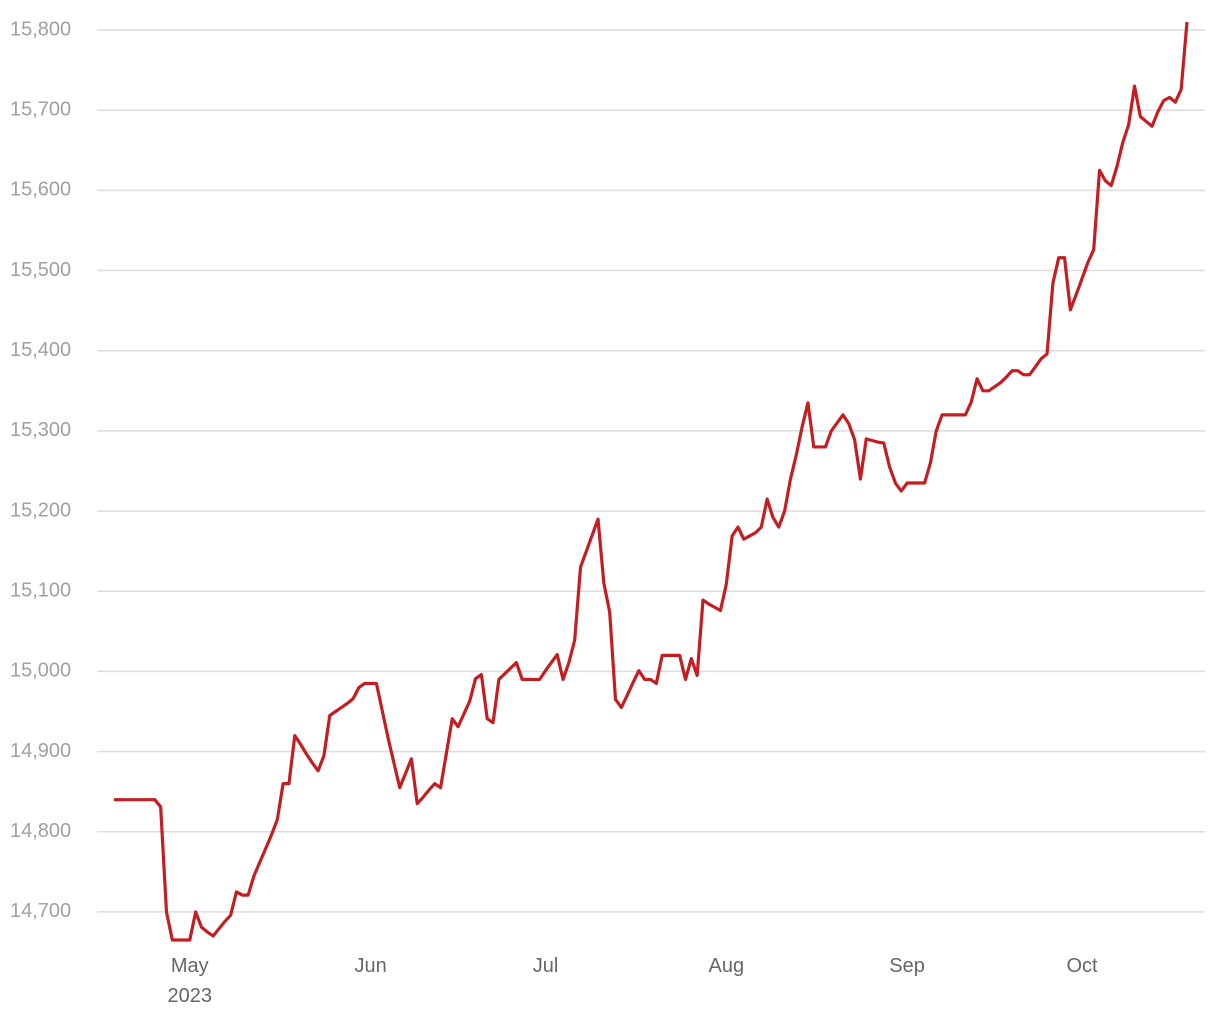  I want to click on x-tick-label: Sep, so click(907, 966).